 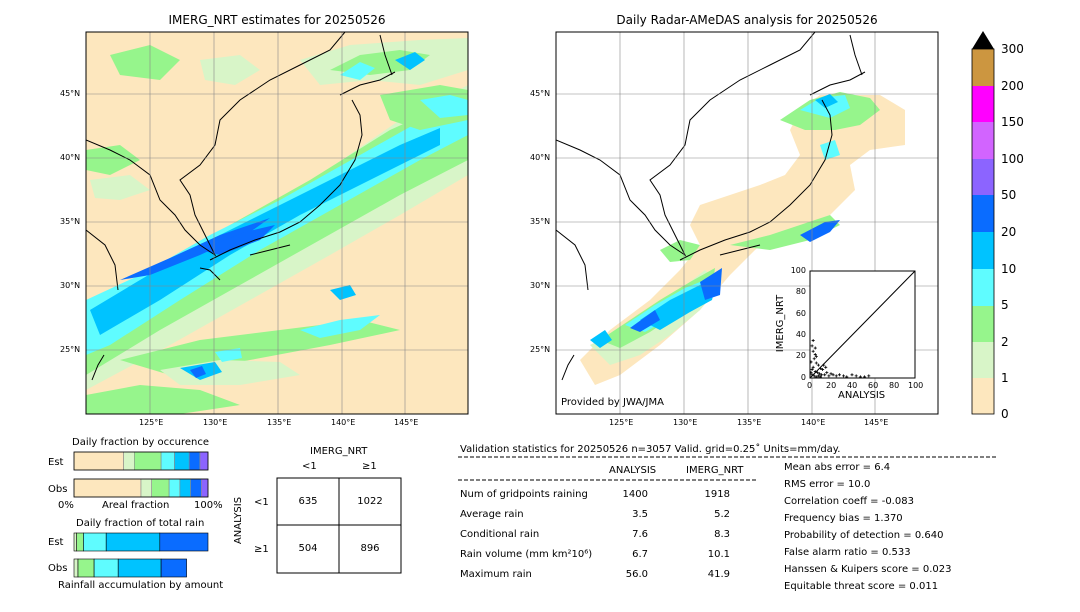 What do you see at coordinates (66, 505) in the screenshot?
I see `occurrence-tick-0: 0%` at bounding box center [66, 505].